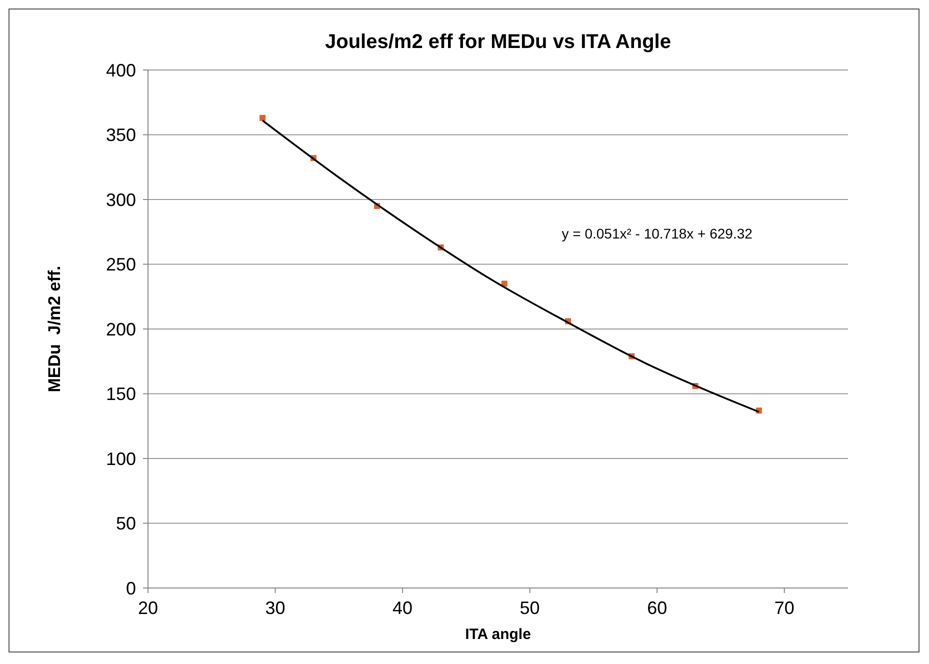 Image resolution: width=929 pixels, height=664 pixels. Describe the element at coordinates (126, 524) in the screenshot. I see `y-tick-label: 50` at that location.